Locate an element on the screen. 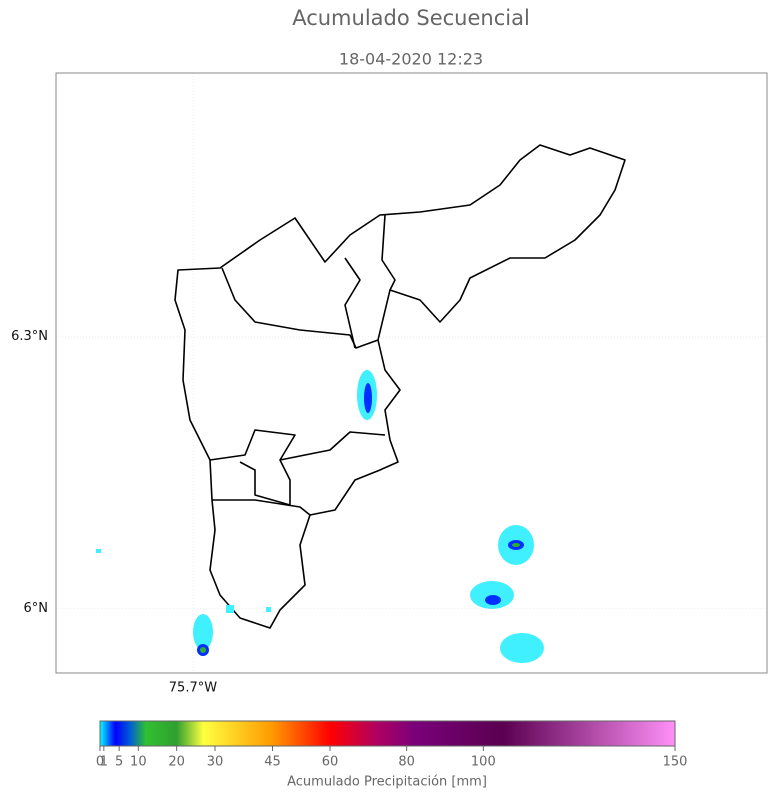  colorbar-tick-label: 30 is located at coordinates (215, 762).